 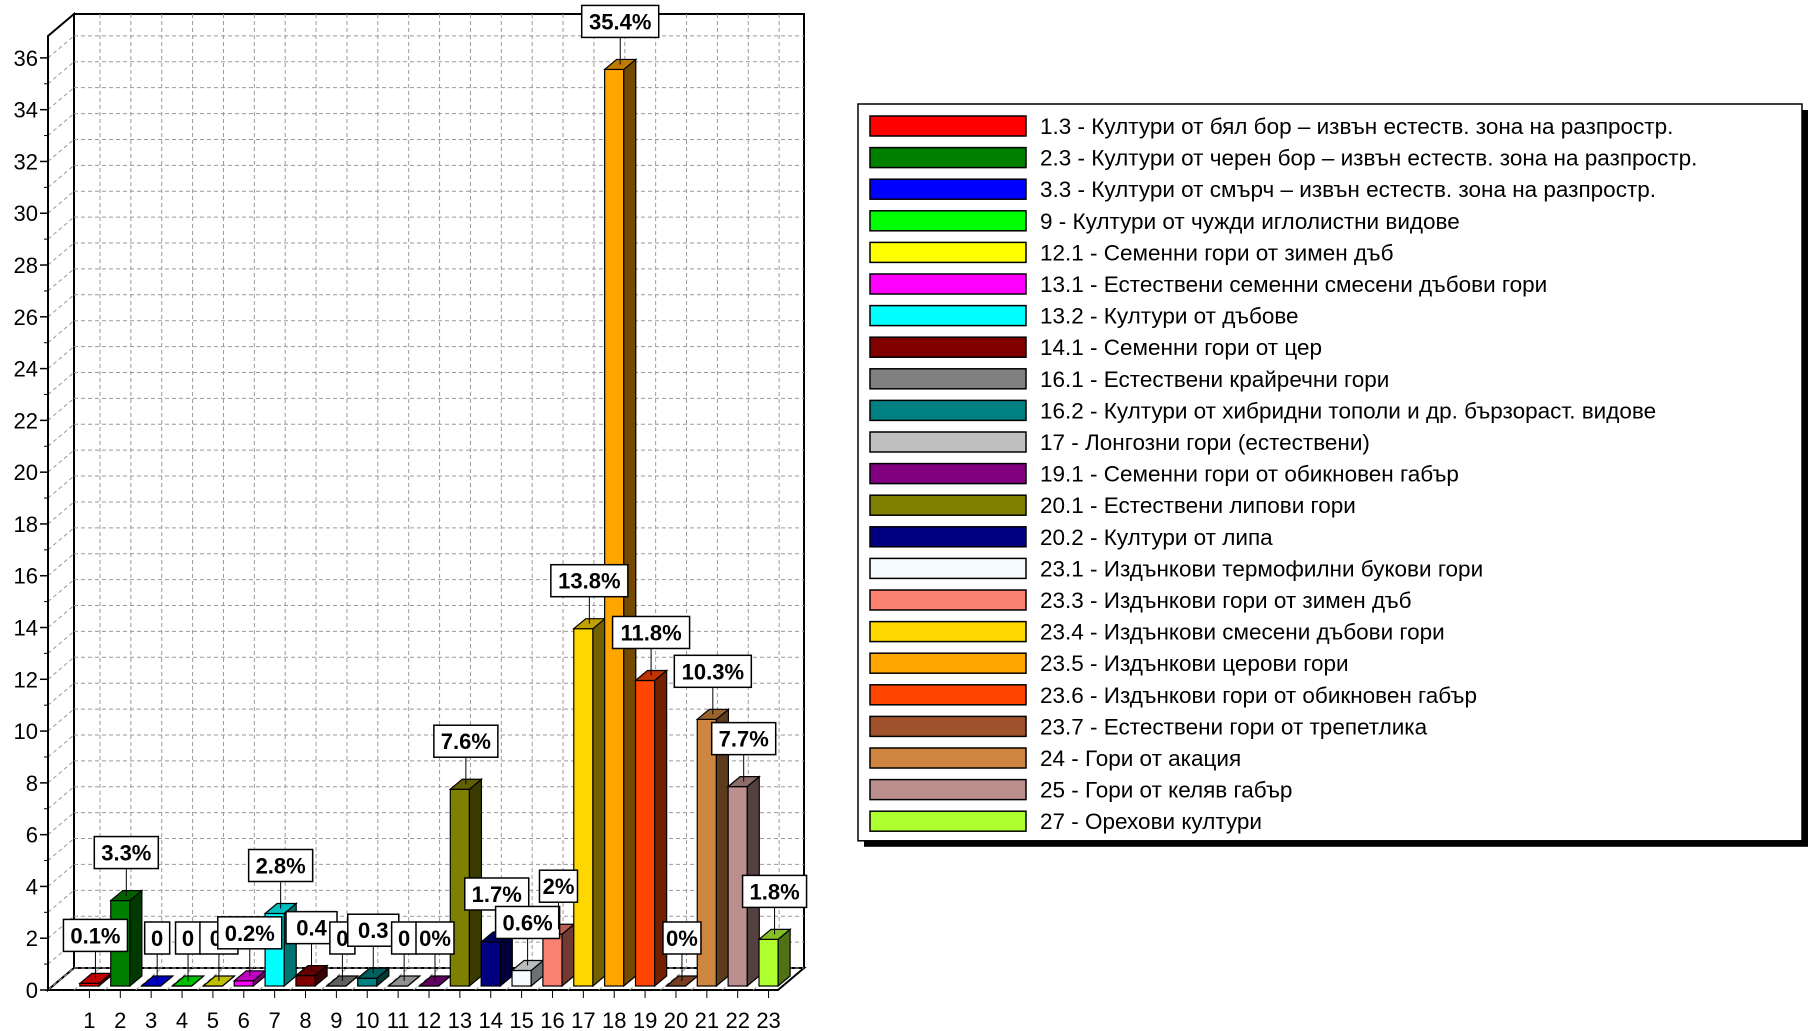 I want to click on x-tick-label: 19, so click(x=645, y=1019).